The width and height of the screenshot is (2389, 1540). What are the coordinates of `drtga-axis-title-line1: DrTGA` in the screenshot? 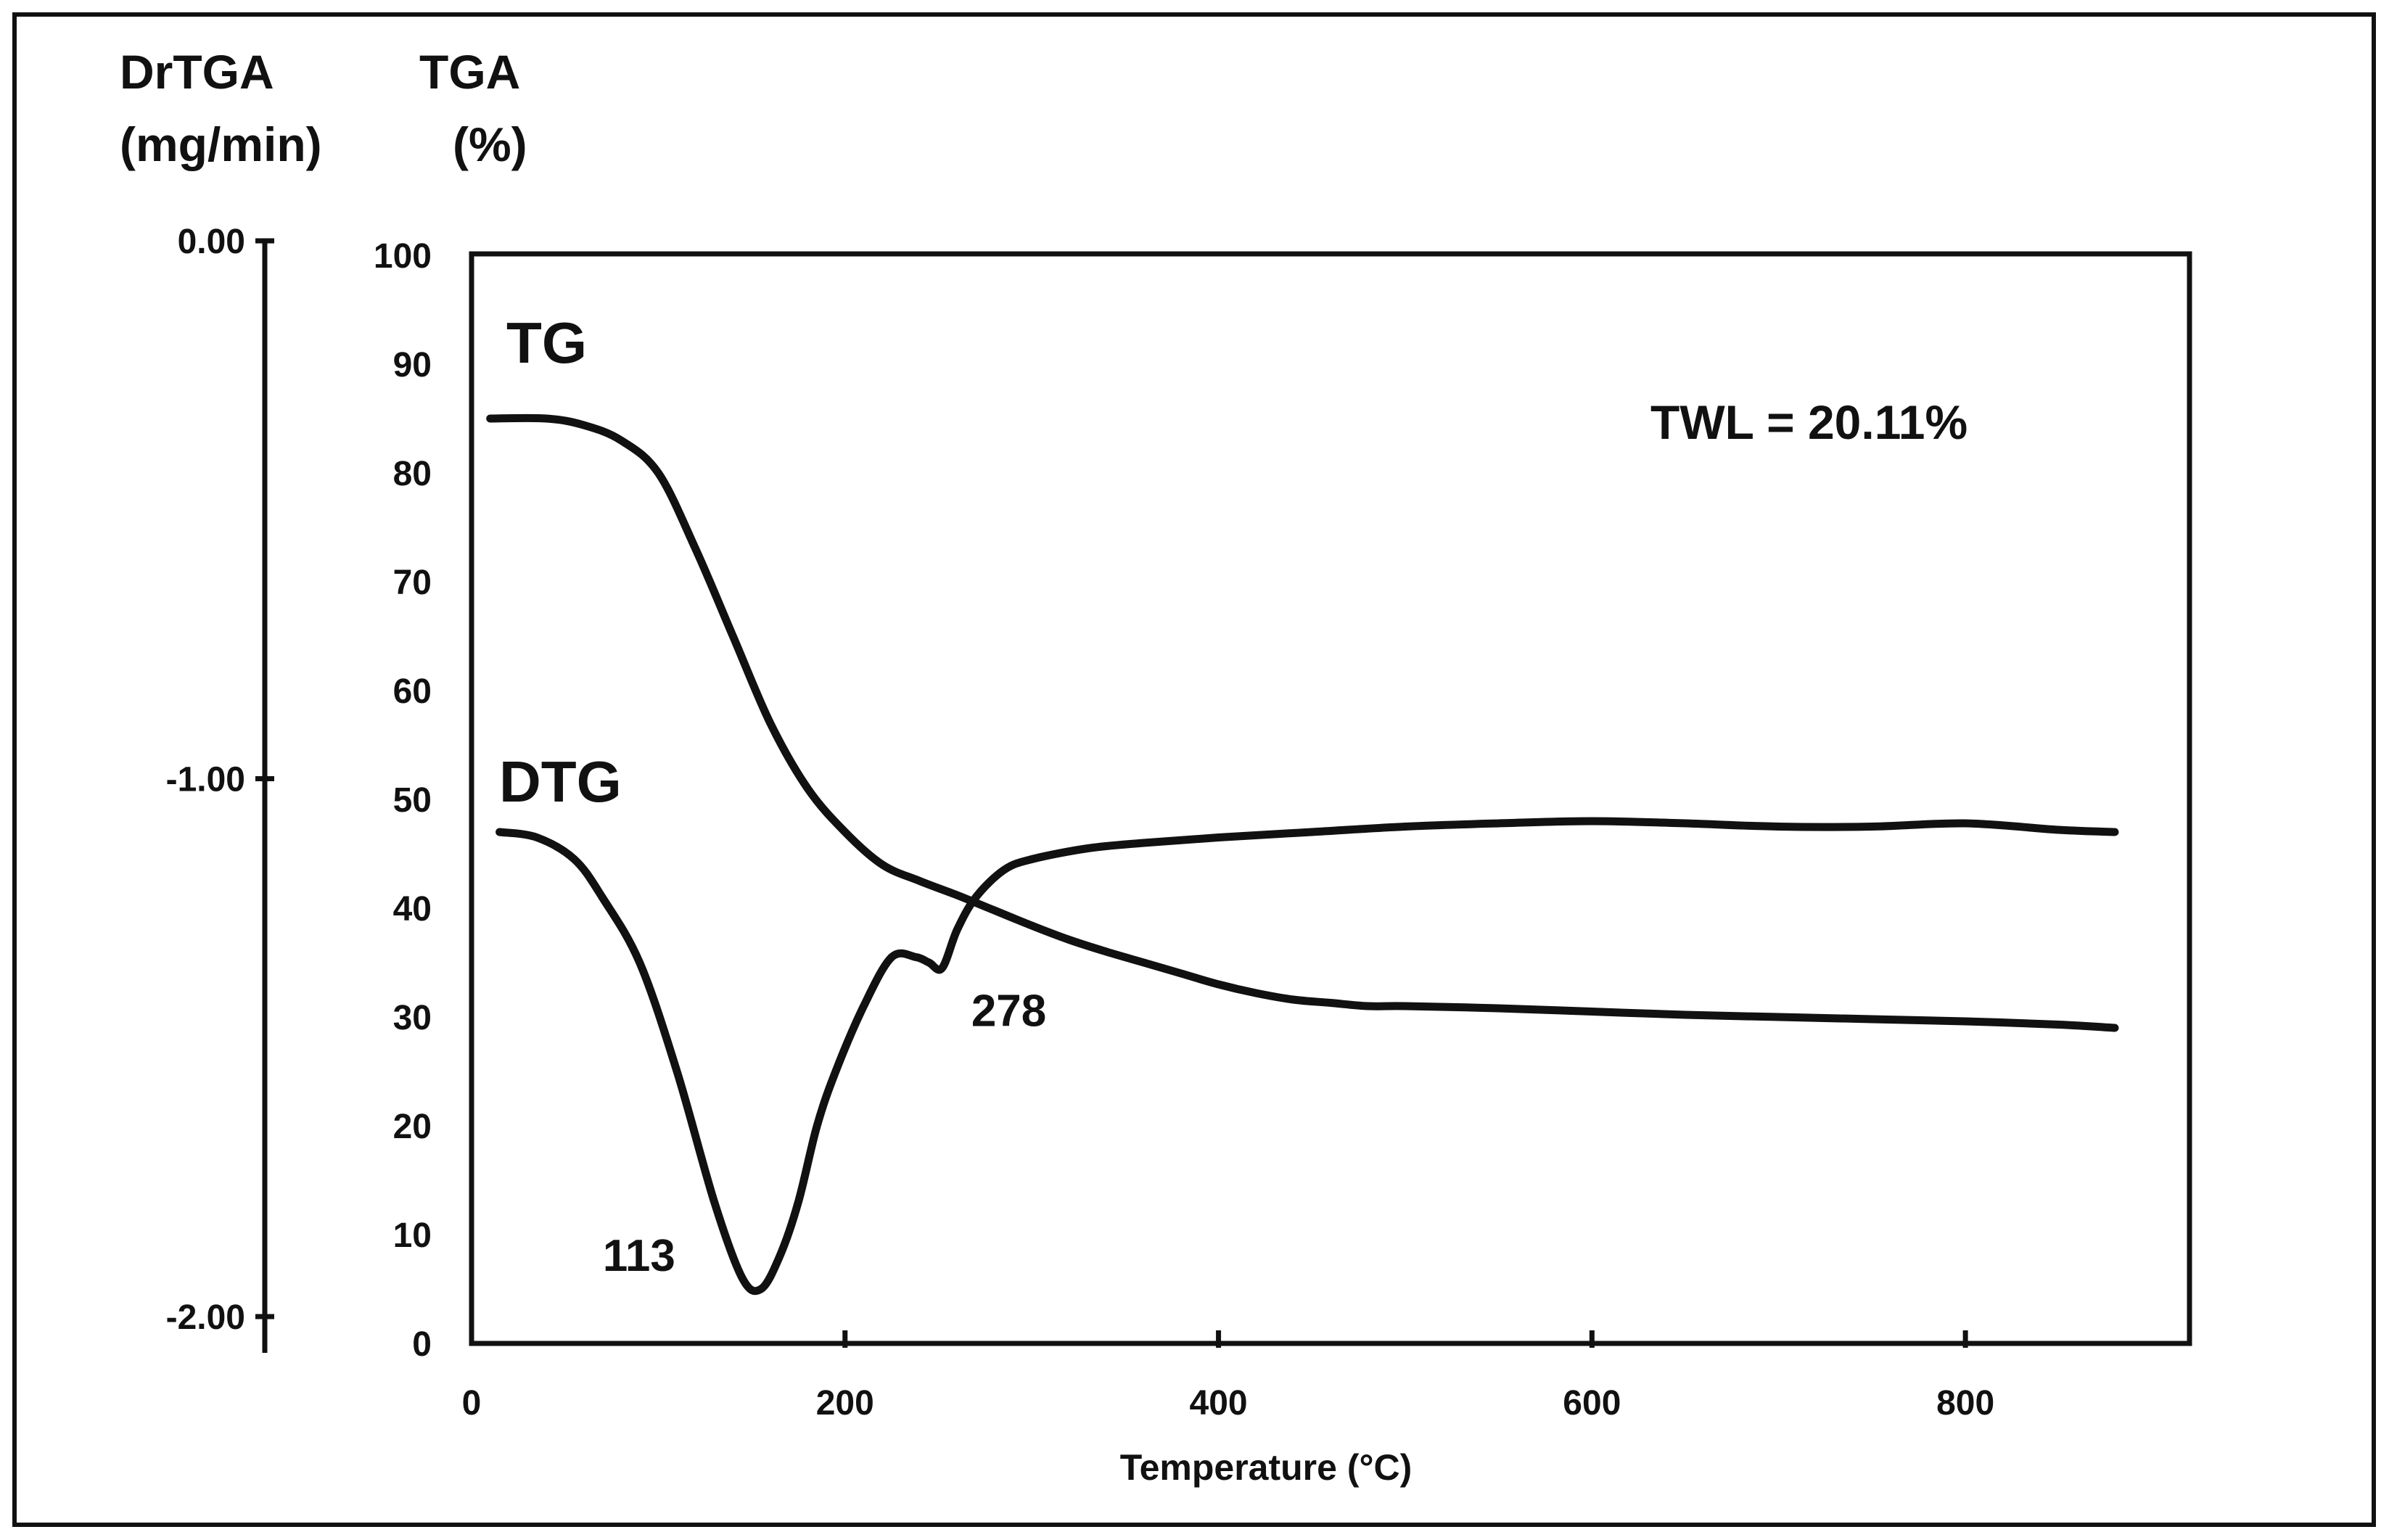 It's located at (197, 72).